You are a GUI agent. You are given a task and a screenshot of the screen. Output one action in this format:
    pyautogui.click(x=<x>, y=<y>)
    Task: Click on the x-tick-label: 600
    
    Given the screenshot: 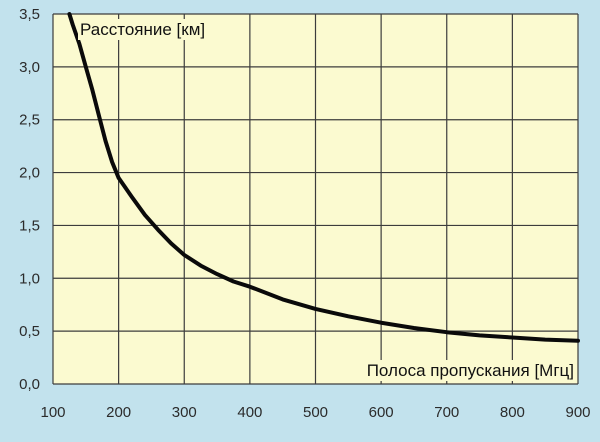 What is the action you would take?
    pyautogui.click(x=381, y=412)
    